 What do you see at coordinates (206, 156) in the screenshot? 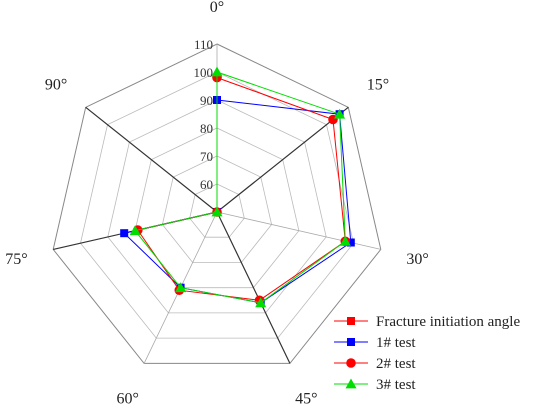
I see `radial-tick-label: 70` at bounding box center [206, 156].